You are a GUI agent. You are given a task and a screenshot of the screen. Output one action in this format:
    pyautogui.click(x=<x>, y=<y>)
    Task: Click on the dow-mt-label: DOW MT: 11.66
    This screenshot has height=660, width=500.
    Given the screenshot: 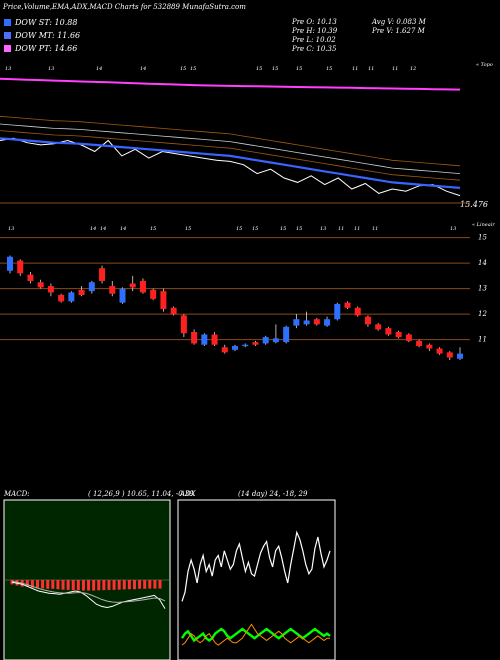 What is the action you would take?
    pyautogui.click(x=48, y=35)
    